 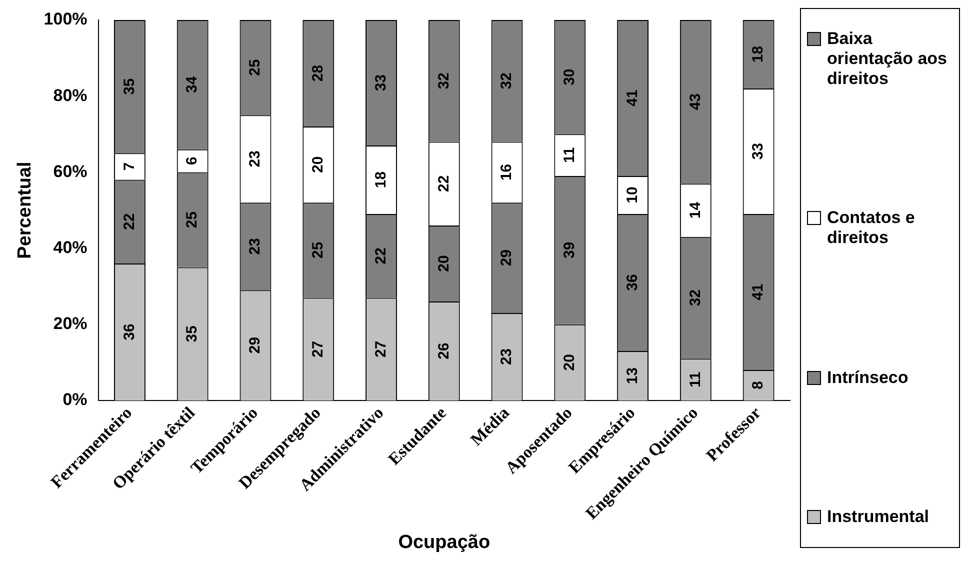 I want to click on y-tick-label: 80%, so click(x=70, y=95).